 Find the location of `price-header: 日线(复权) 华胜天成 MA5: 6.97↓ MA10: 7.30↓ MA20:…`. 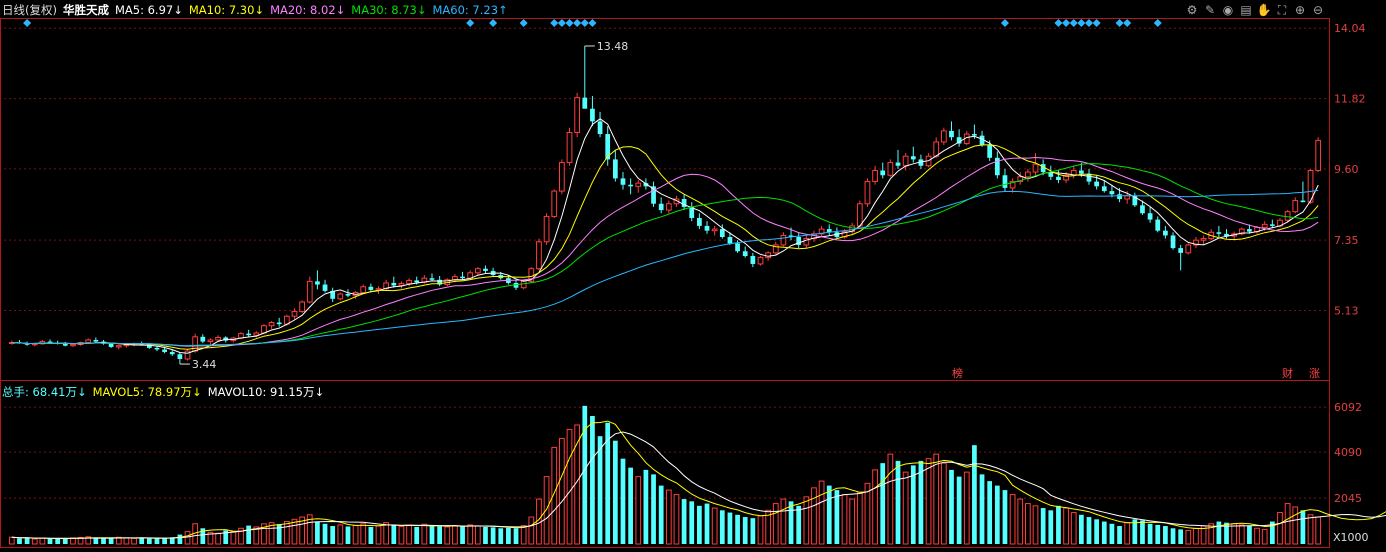

price-header: 日线(复权) 华胜天成 MA5: 6.97↓ MA10: 7.30↓ MA20:… is located at coordinates (255, 10).